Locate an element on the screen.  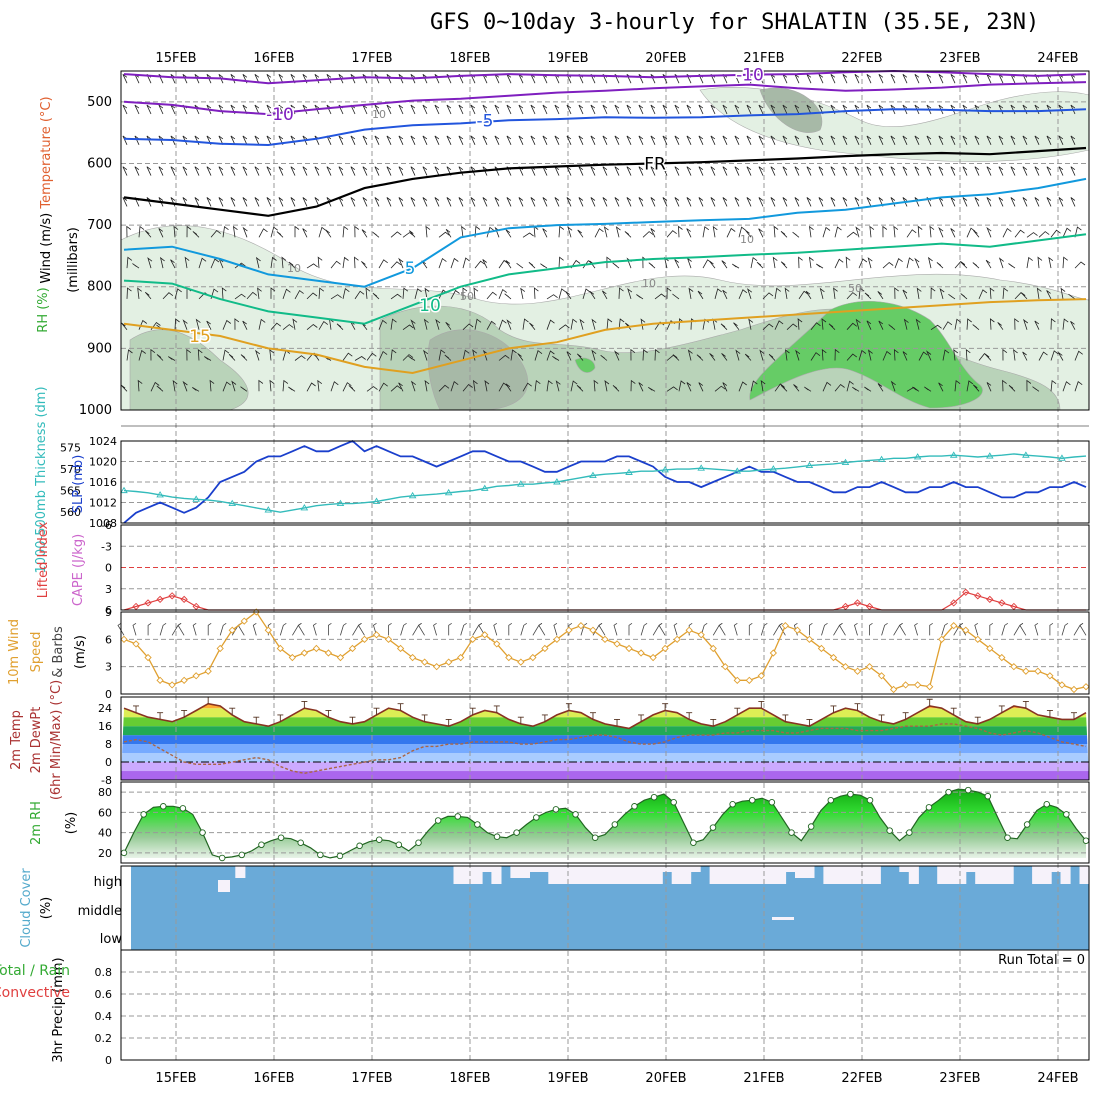
rh-contour-label: 10 is located at coordinates (747, 239).